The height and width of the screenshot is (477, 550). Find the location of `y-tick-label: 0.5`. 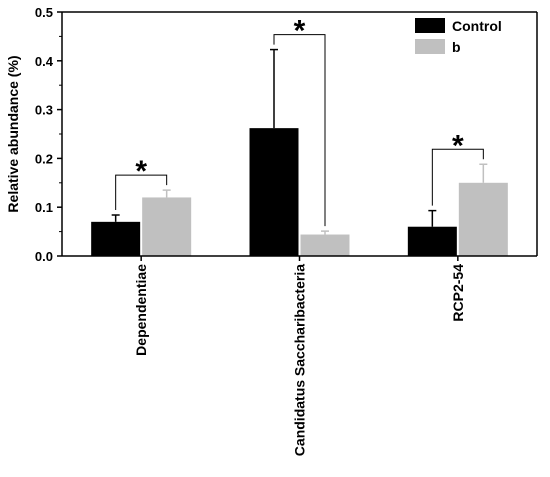

y-tick-label: 0.5 is located at coordinates (44, 12).